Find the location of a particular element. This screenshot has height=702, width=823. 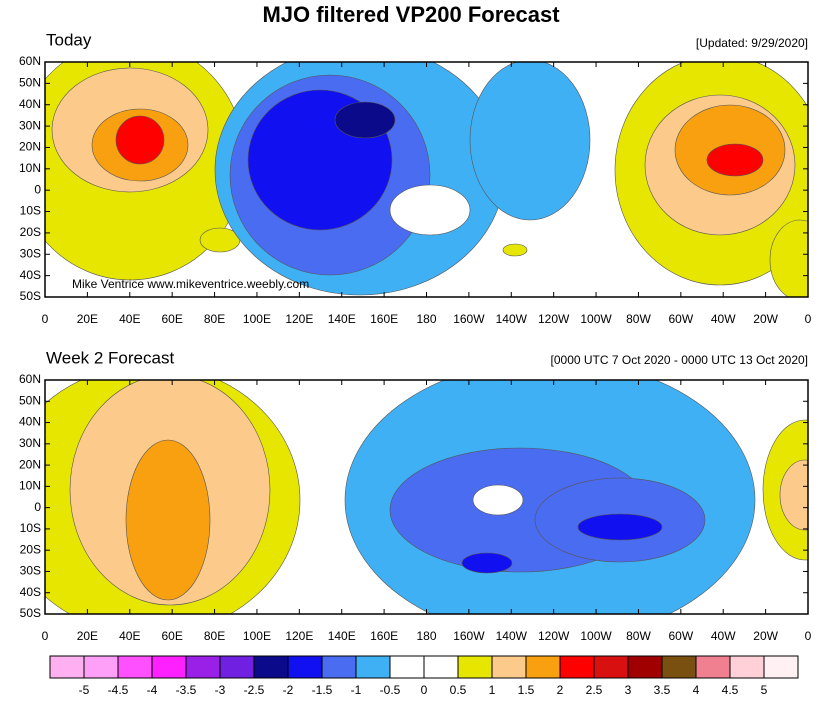

colorbar-label: -2.5 is located at coordinates (254, 690).